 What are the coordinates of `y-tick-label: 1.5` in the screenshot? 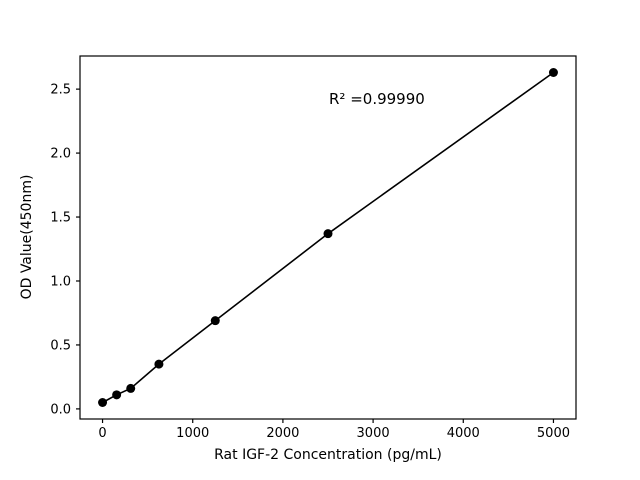 It's located at (60, 218).